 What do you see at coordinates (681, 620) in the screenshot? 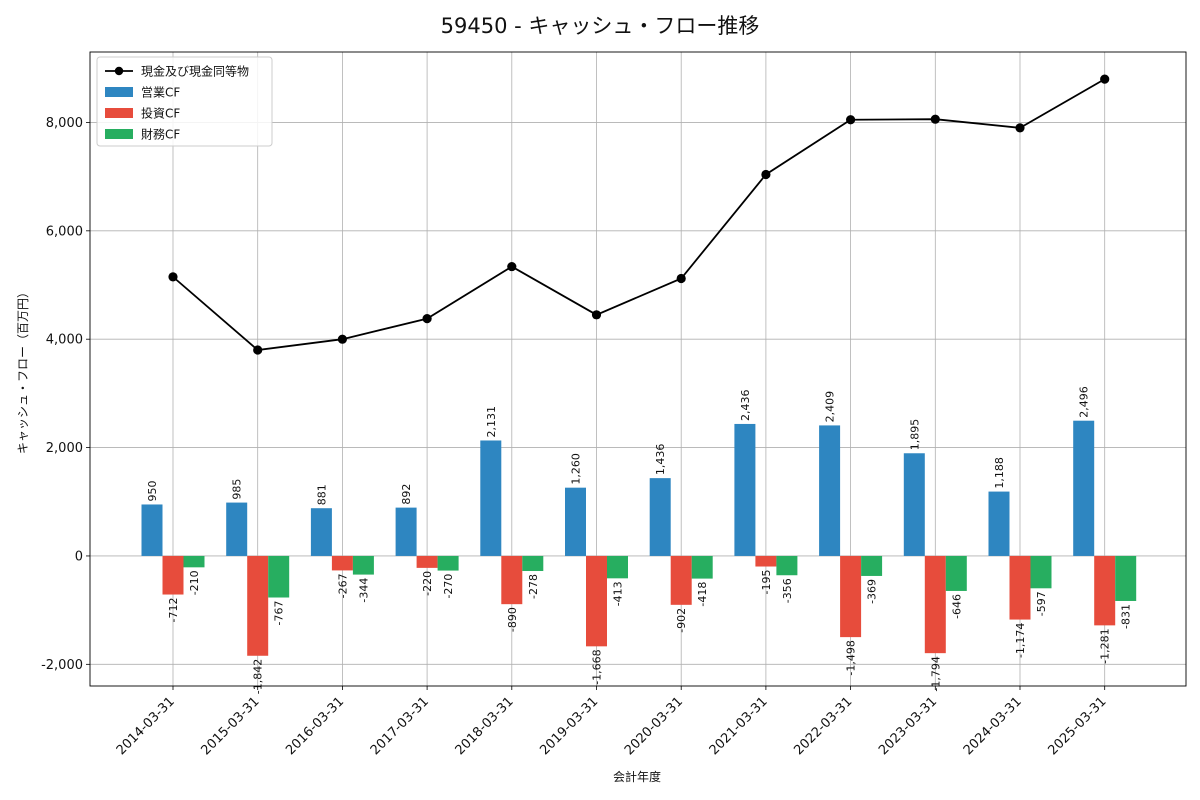
I see `bar-data-label: -902` at bounding box center [681, 620].